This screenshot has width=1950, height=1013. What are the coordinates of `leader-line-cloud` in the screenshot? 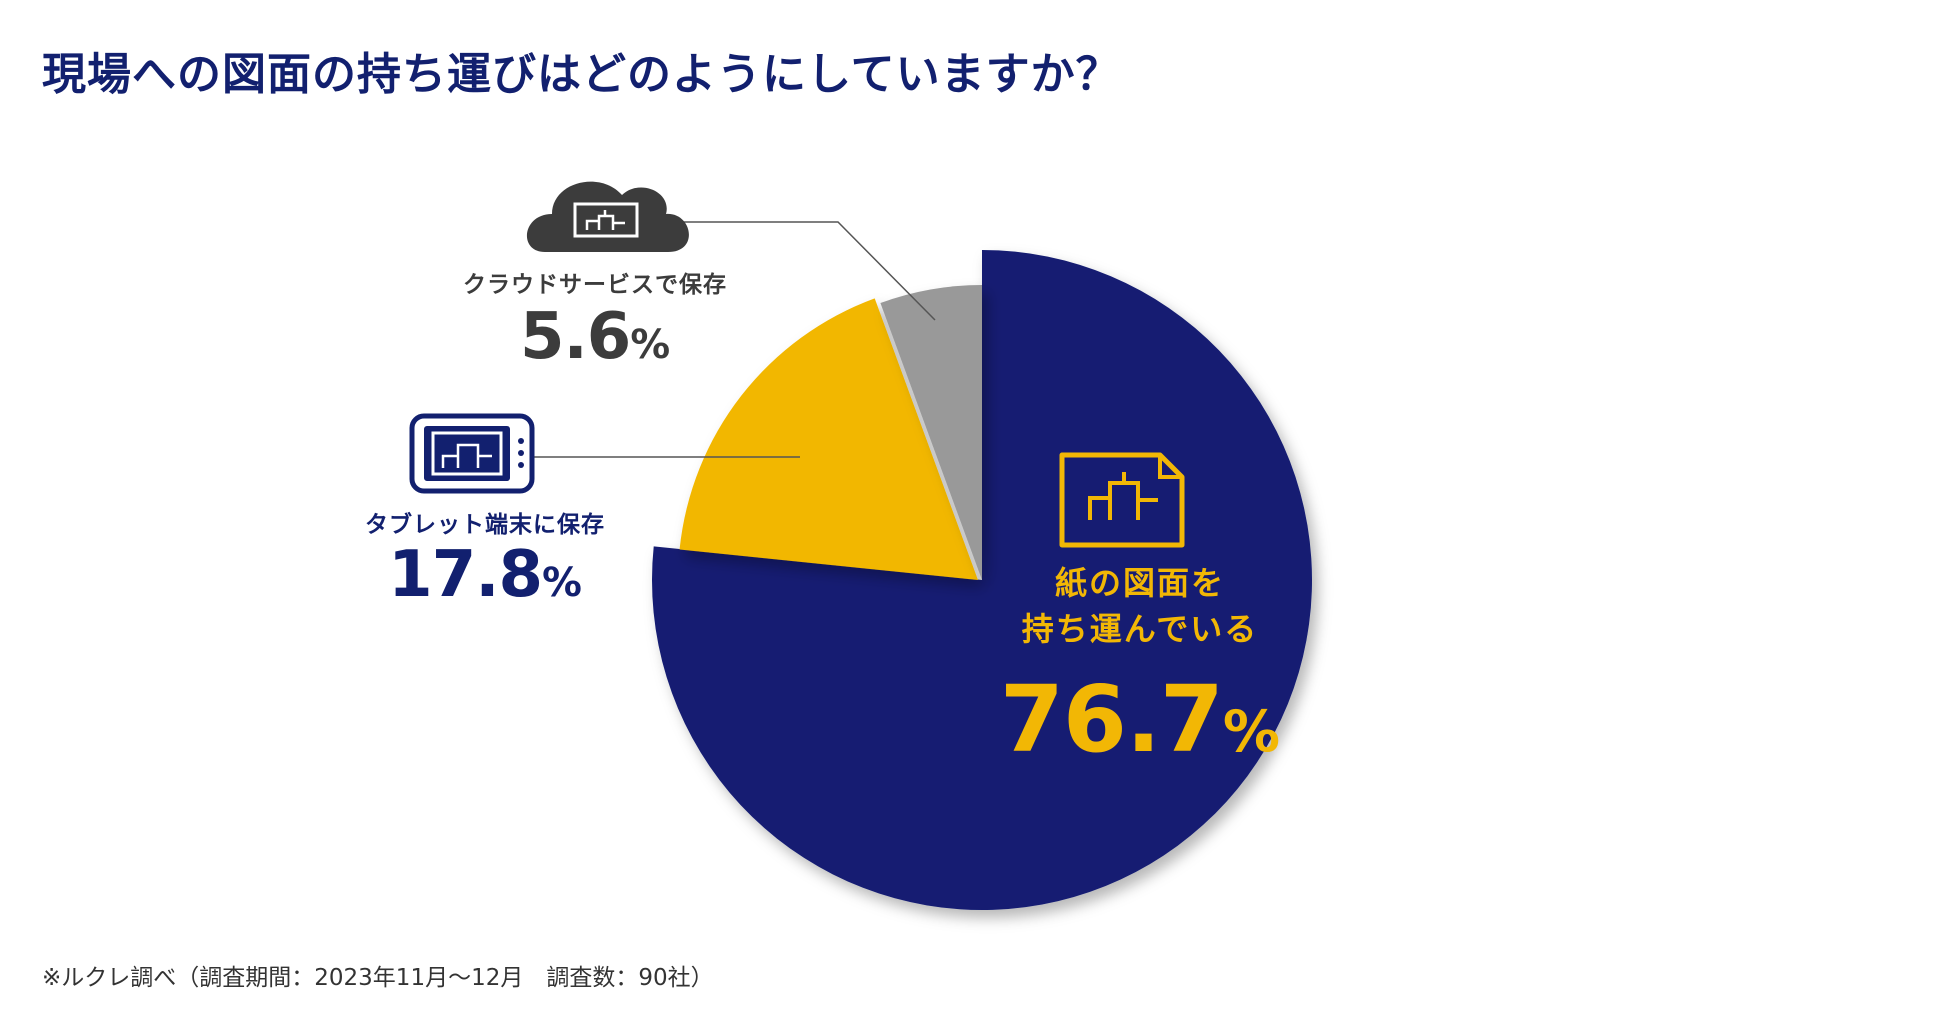 It's located at (805, 271).